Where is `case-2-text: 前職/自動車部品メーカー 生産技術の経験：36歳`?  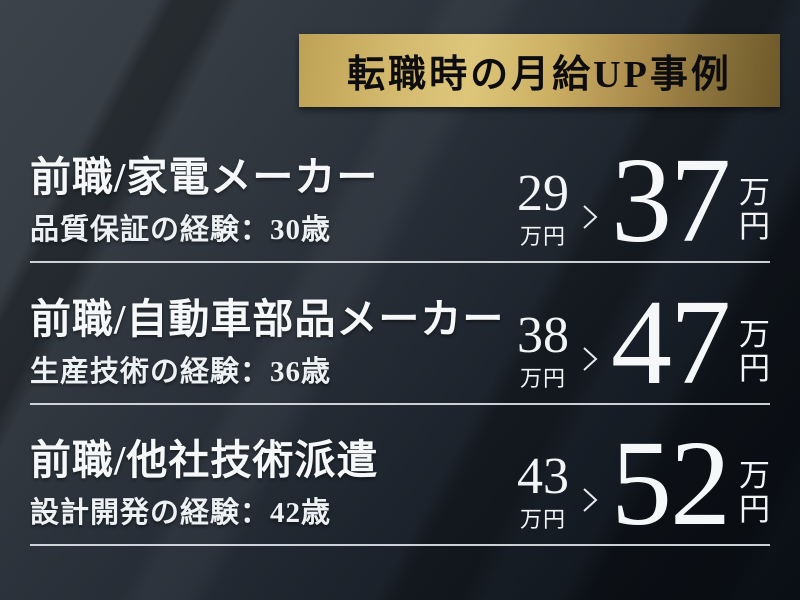 case-2-text: 前職/自動車部品メーカー 生産技術の経験：36歳 is located at coordinates (267, 343).